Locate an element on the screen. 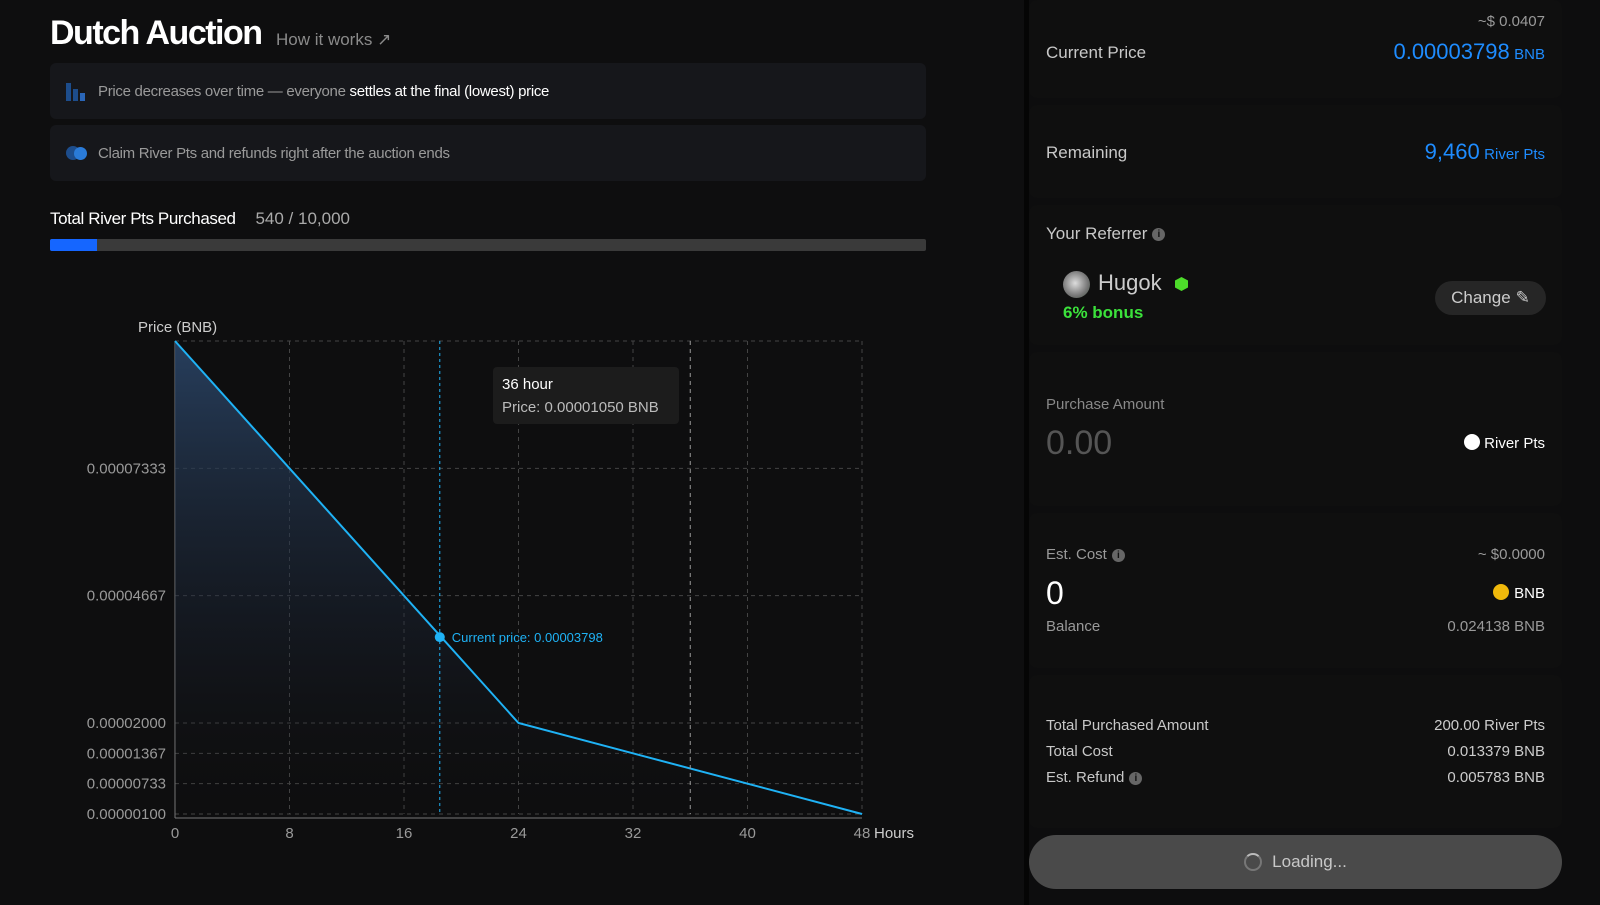 The width and height of the screenshot is (1600, 905). cost-value: 0 is located at coordinates (1055, 593).